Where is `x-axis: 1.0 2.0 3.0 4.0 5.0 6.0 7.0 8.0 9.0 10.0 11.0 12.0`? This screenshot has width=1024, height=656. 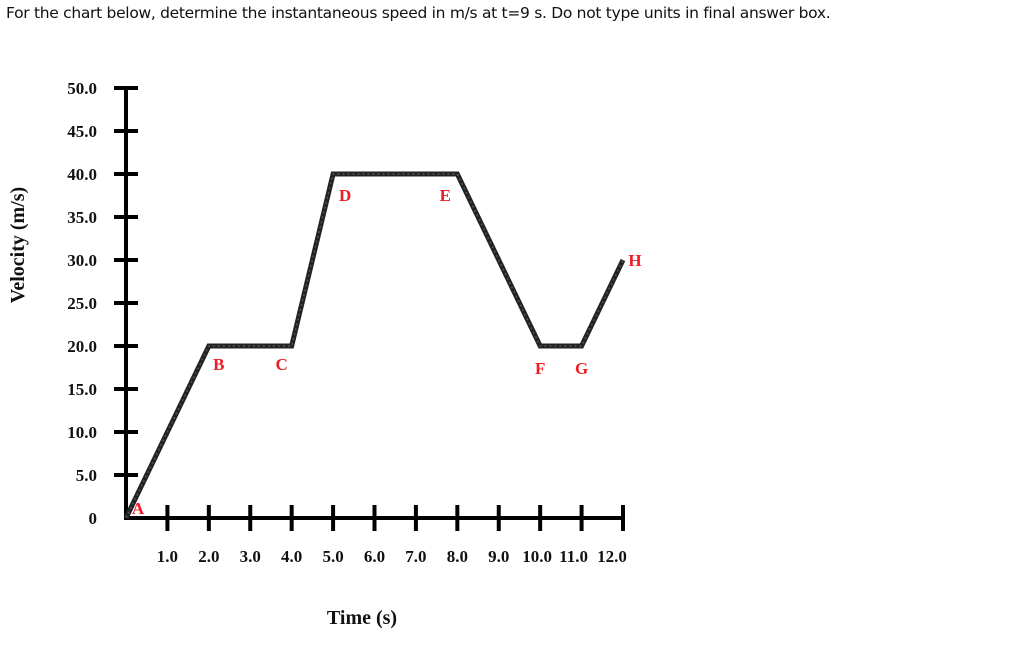 x-axis: 1.0 2.0 3.0 4.0 5.0 6.0 7.0 8.0 9.0 10.0 11.0 12.0 is located at coordinates (375, 535).